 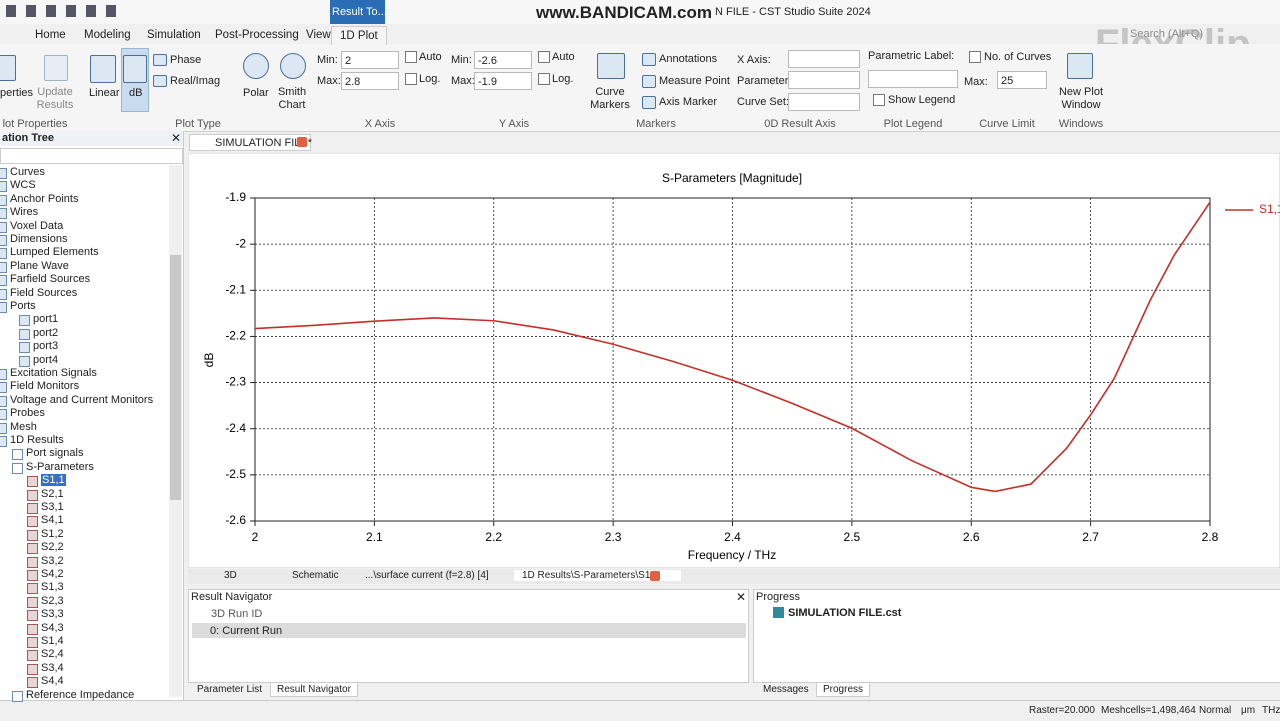 What do you see at coordinates (52, 681) in the screenshot?
I see `tree-item: S4,4` at bounding box center [52, 681].